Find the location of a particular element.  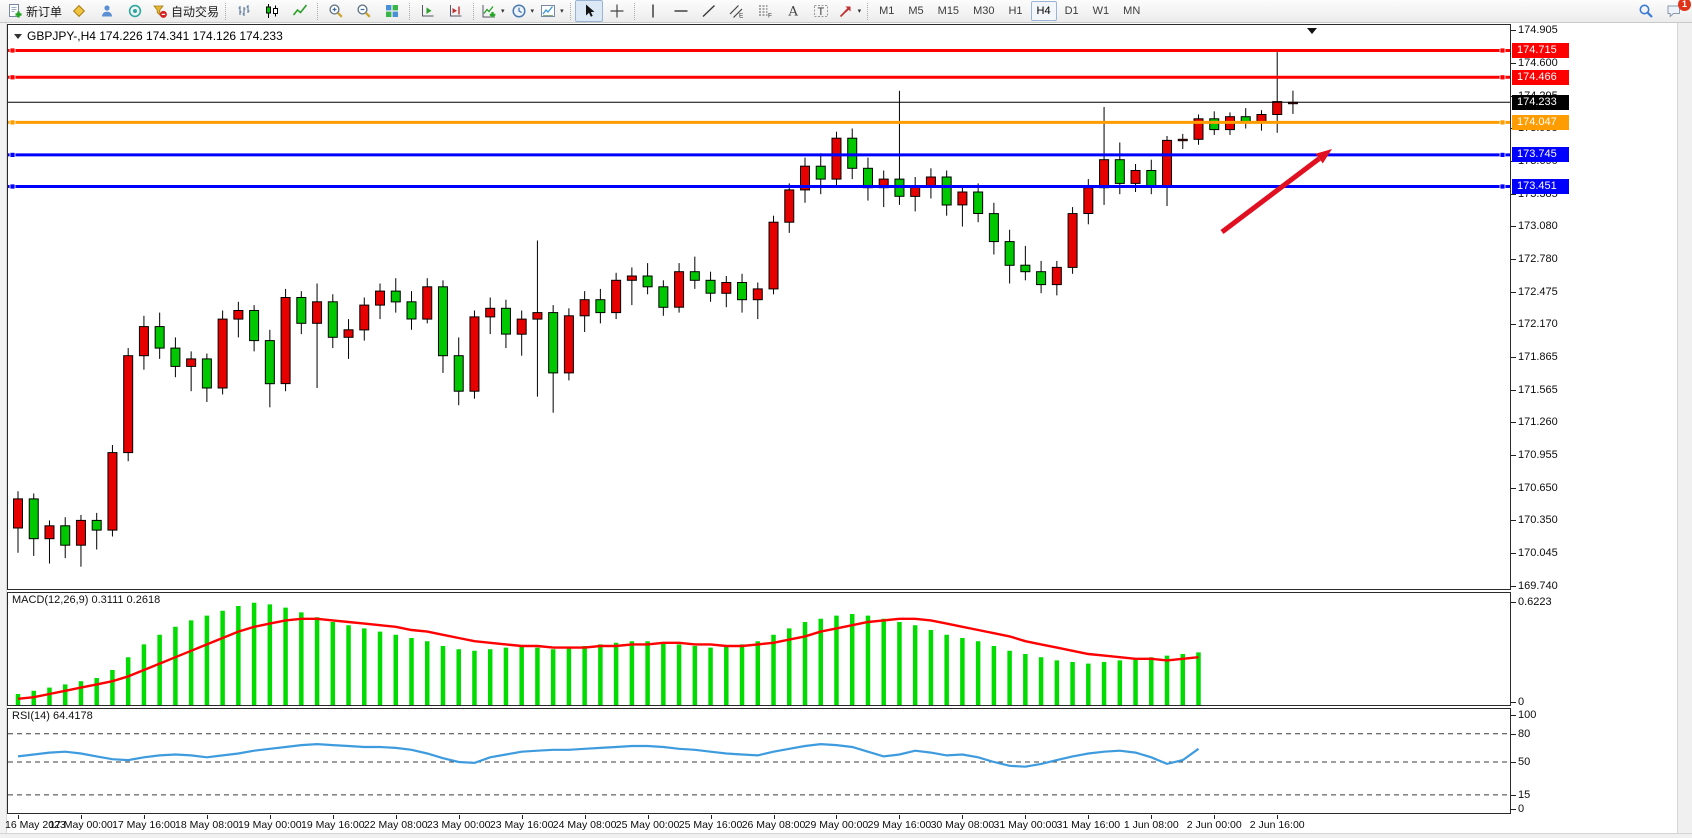

axis-tick-label: 171.565 is located at coordinates (1538, 390).